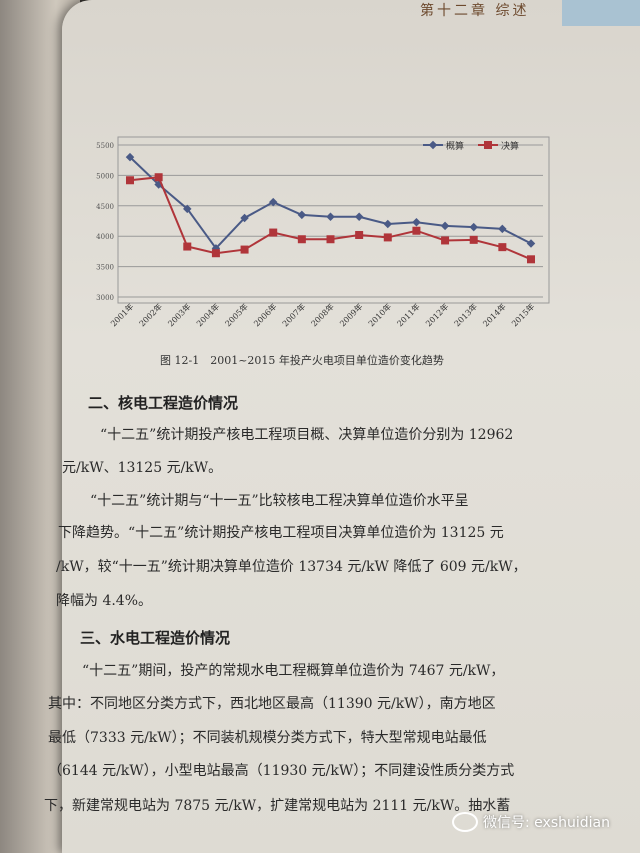 The image size is (640, 853). Describe the element at coordinates (105, 146) in the screenshot. I see `y-tick-label: 5500` at that location.